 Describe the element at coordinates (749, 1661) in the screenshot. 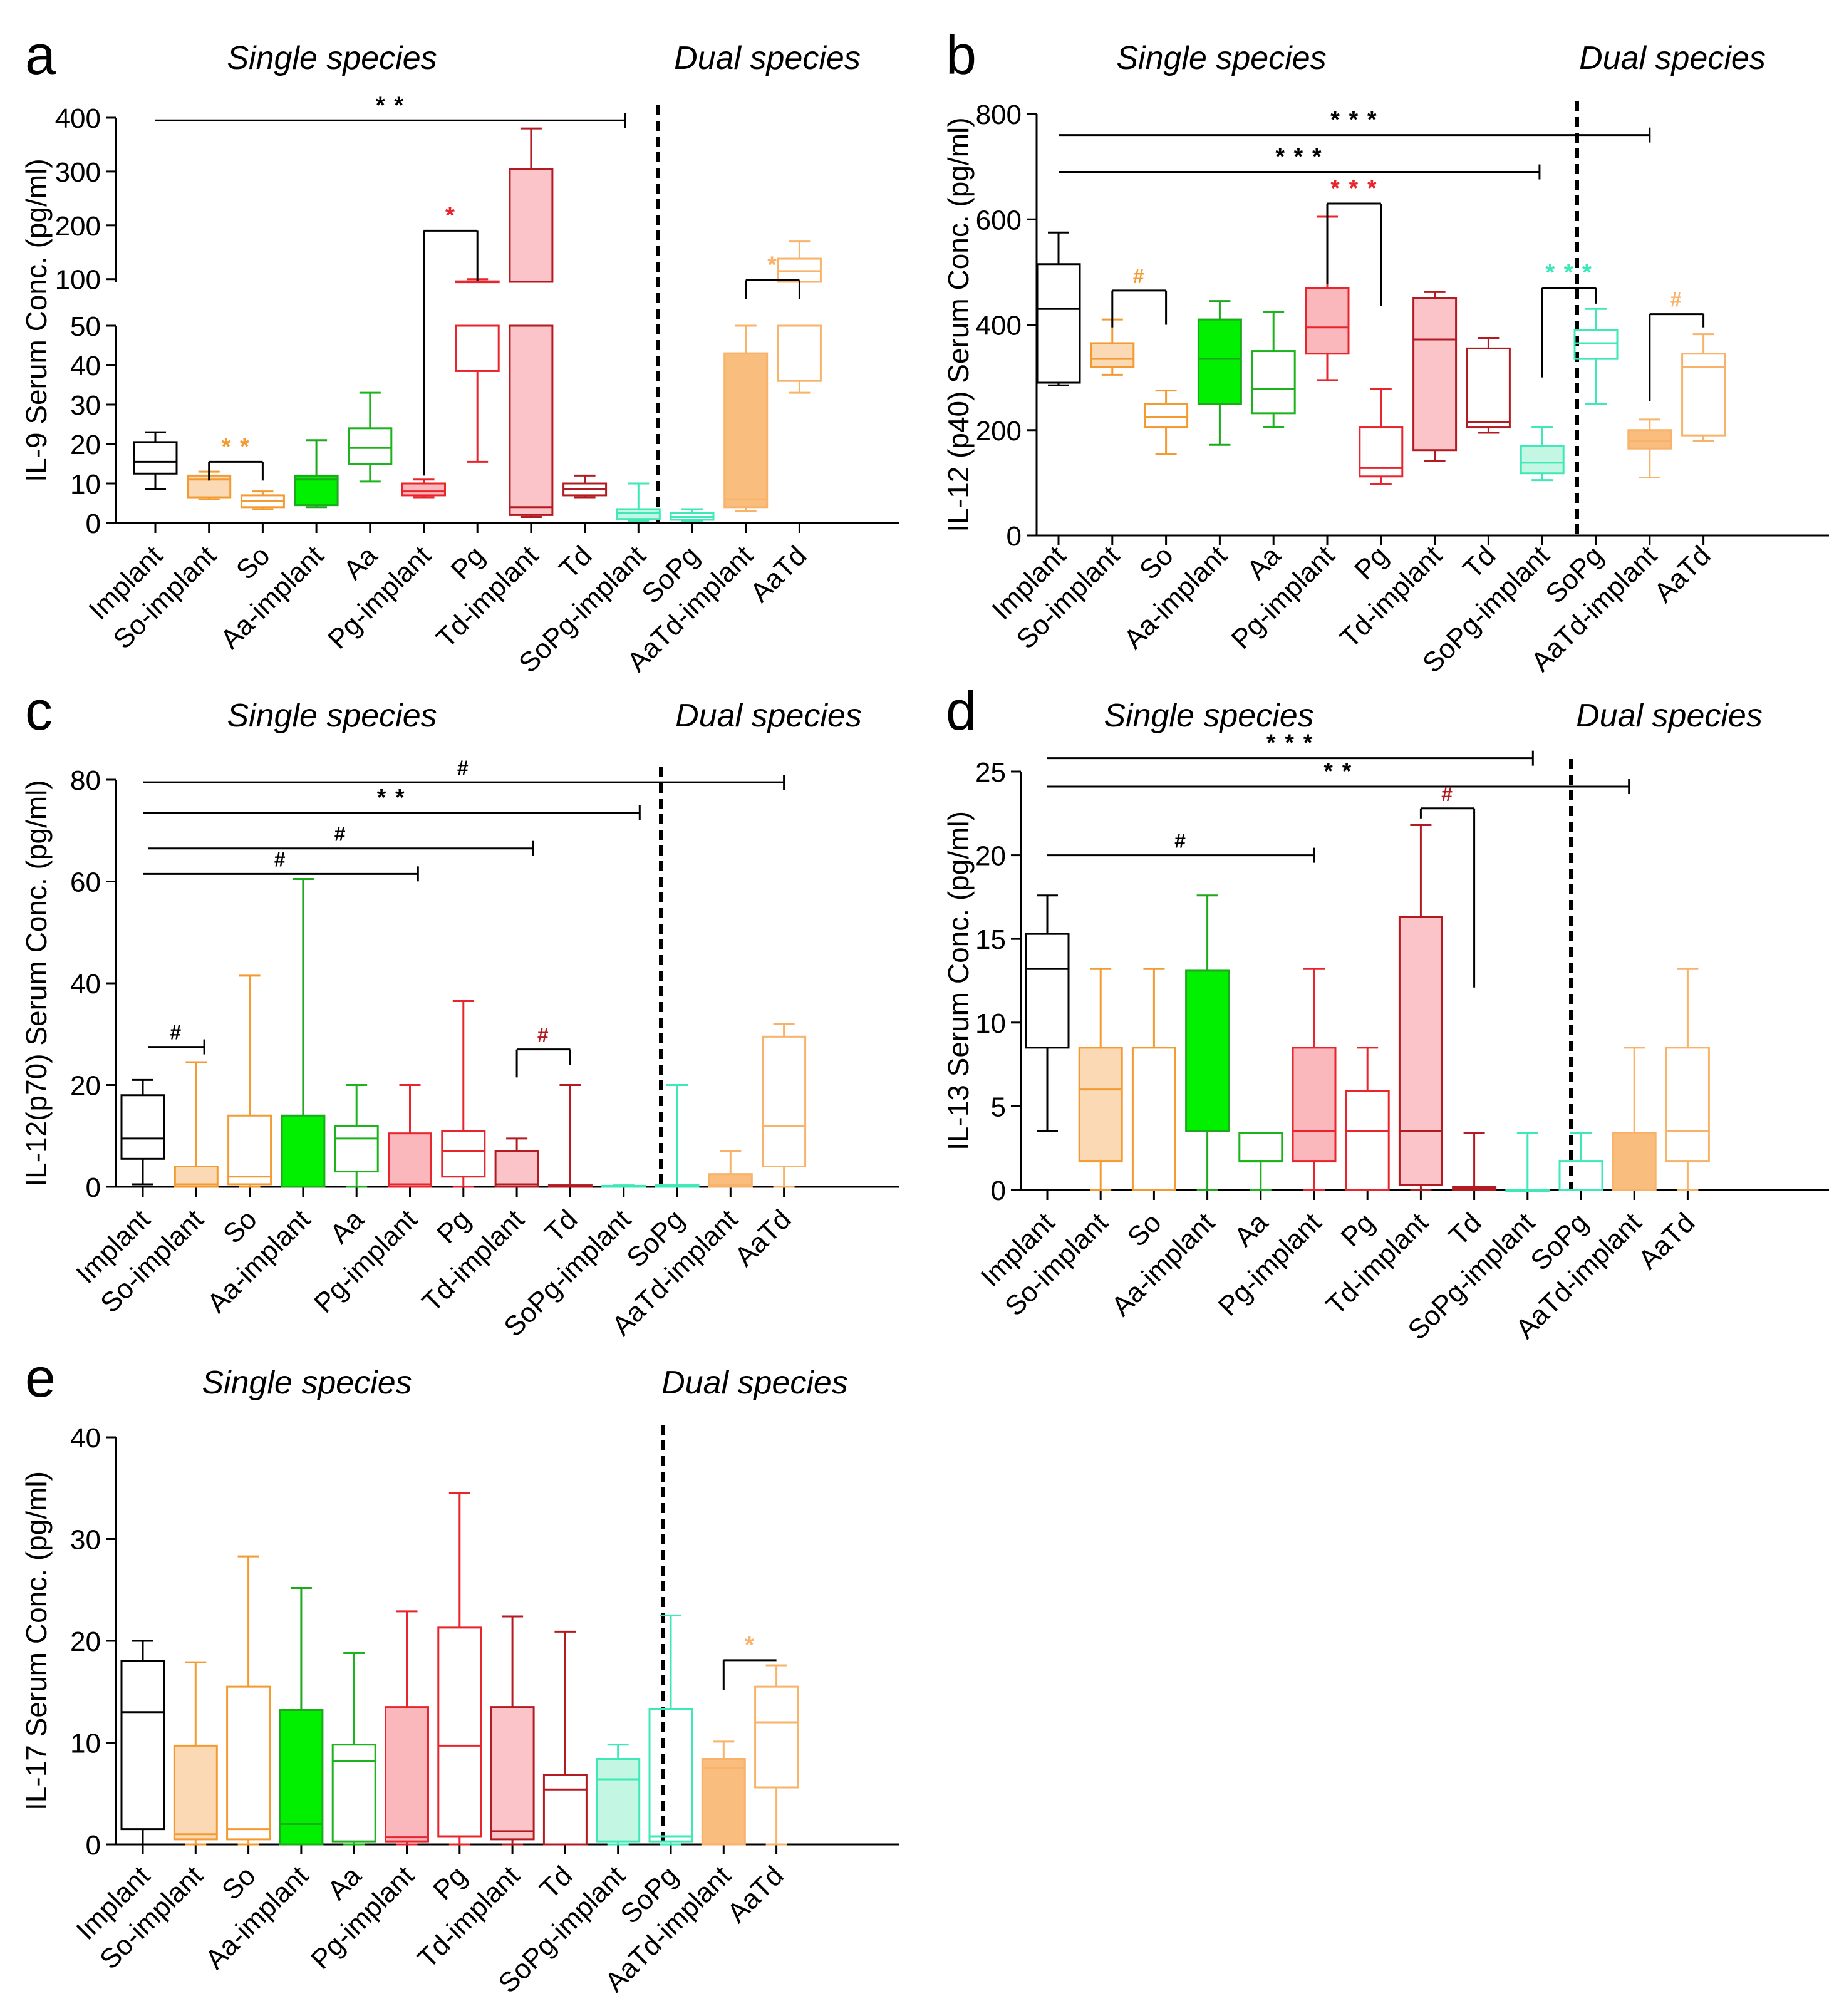

I see `significance-marker: *` at that location.